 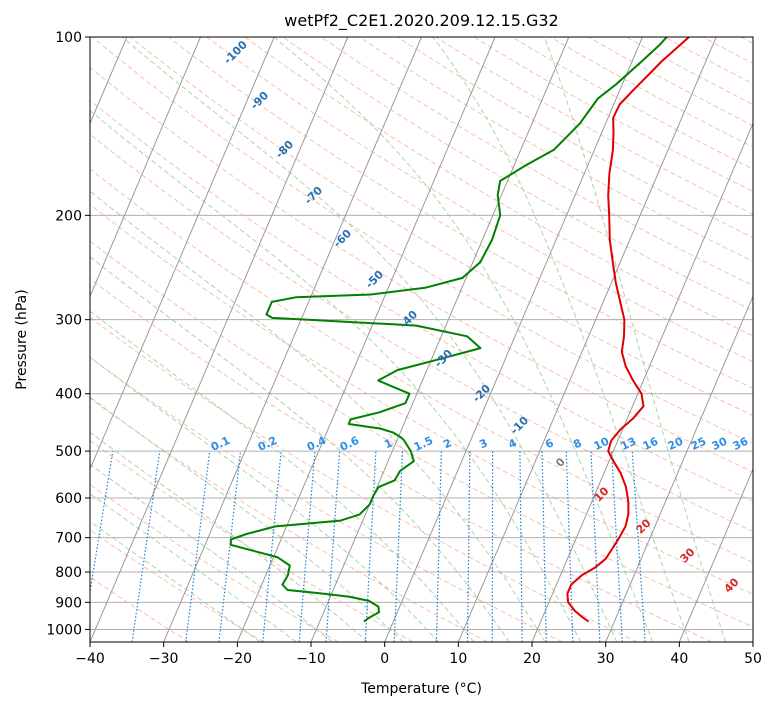 I want to click on x-tick-label: 30, so click(x=606, y=659).